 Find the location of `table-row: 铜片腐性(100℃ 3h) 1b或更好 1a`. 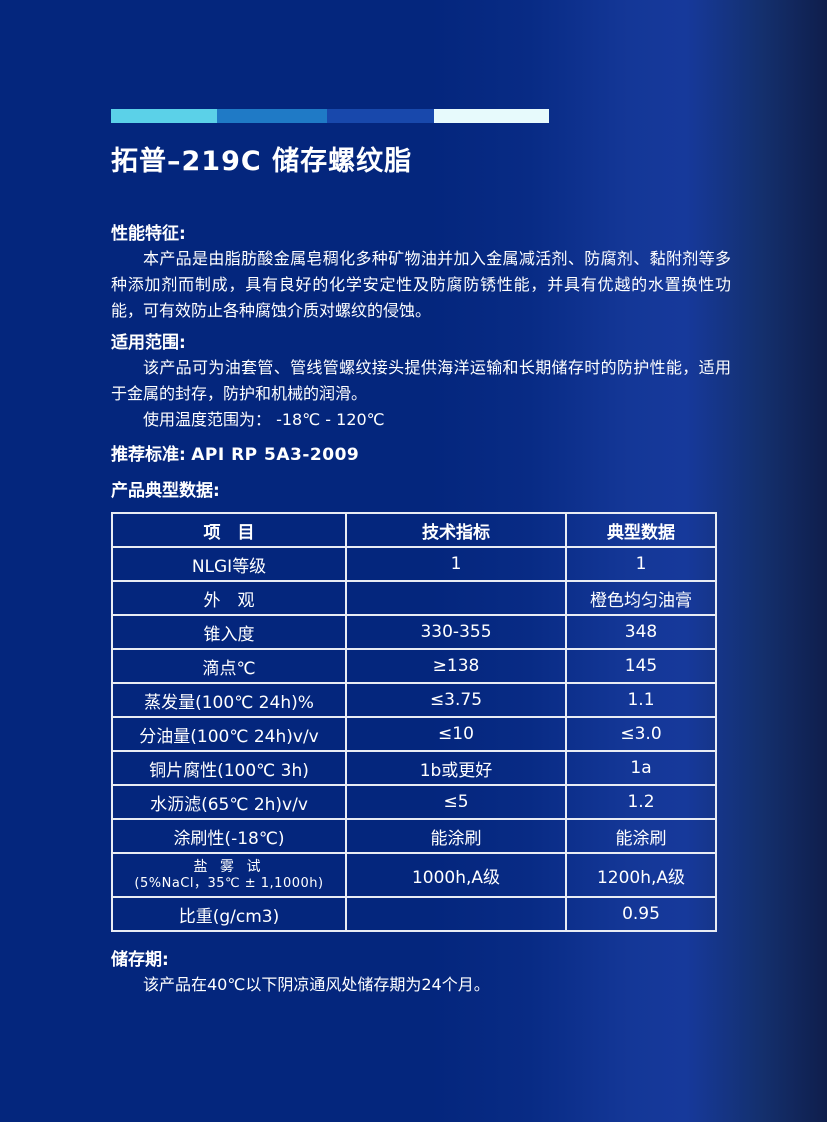

table-row: 铜片腐性(100℃ 3h) 1b或更好 1a is located at coordinates (414, 768).